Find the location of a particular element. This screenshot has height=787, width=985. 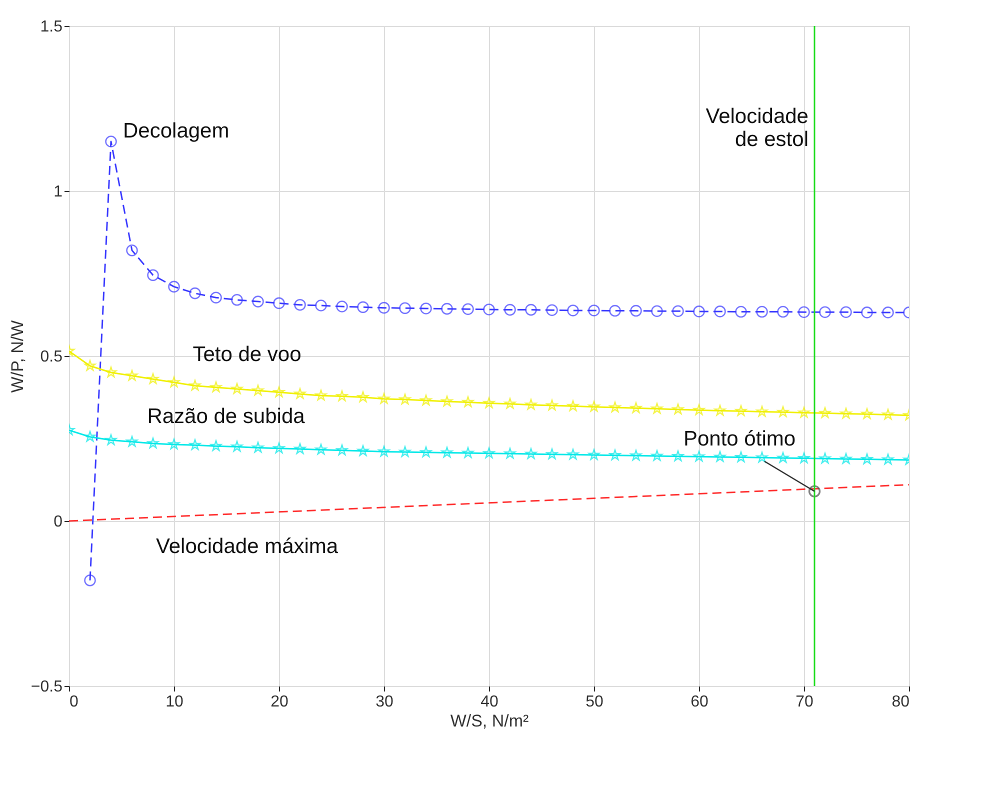

x-tick-label: 0 is located at coordinates (74, 702).